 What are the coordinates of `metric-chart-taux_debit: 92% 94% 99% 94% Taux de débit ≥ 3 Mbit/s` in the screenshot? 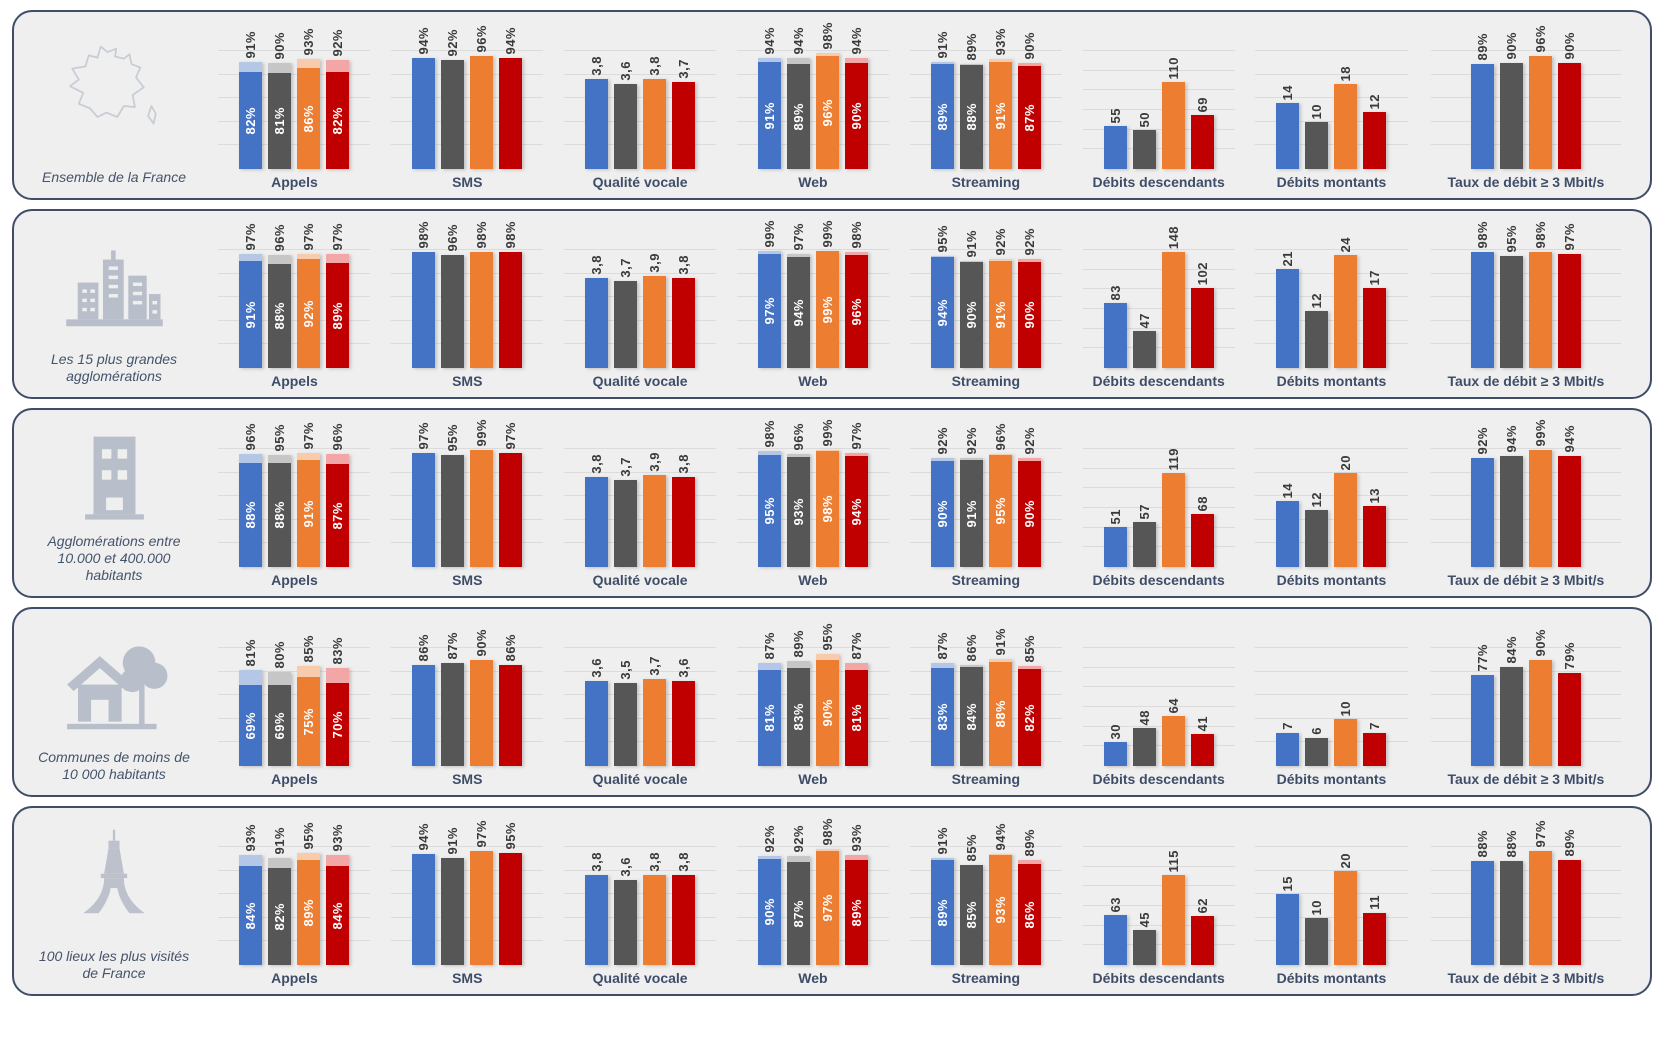 It's located at (1526, 503).